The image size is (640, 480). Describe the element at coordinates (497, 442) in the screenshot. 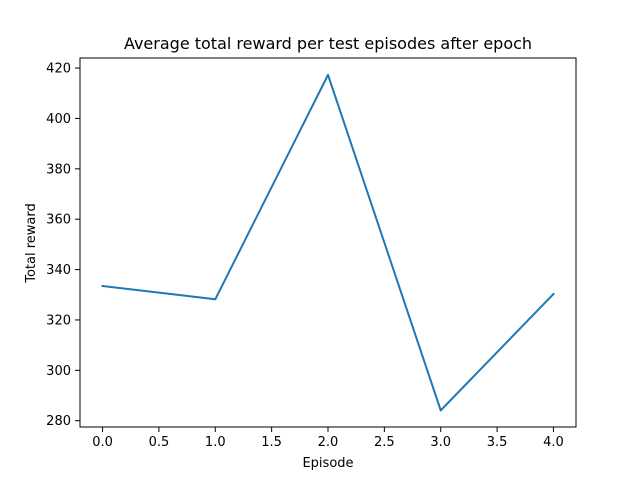

I see `x-tick-label: 3.5` at that location.